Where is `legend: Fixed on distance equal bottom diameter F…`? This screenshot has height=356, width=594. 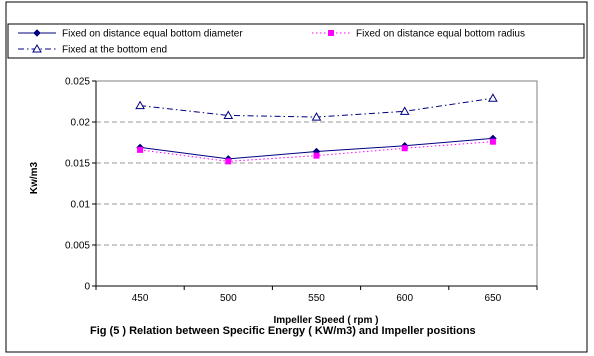 legend: Fixed on distance equal bottom diameter F… is located at coordinates (296, 41).